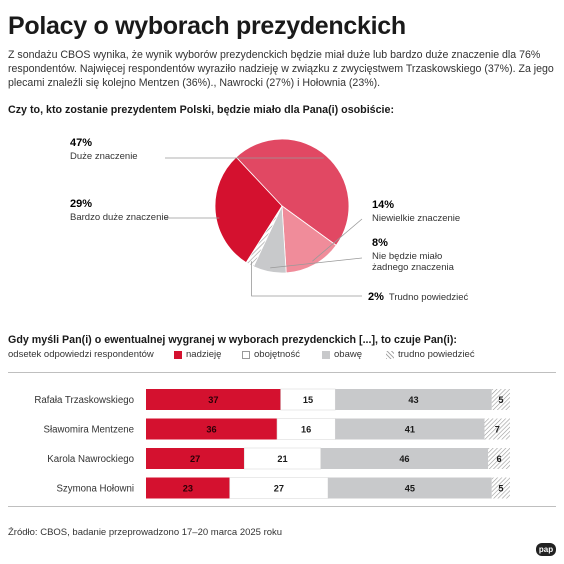 The width and height of the screenshot is (564, 564). I want to click on pie-label-3: 2% Trudno powiedzieć, so click(418, 297).